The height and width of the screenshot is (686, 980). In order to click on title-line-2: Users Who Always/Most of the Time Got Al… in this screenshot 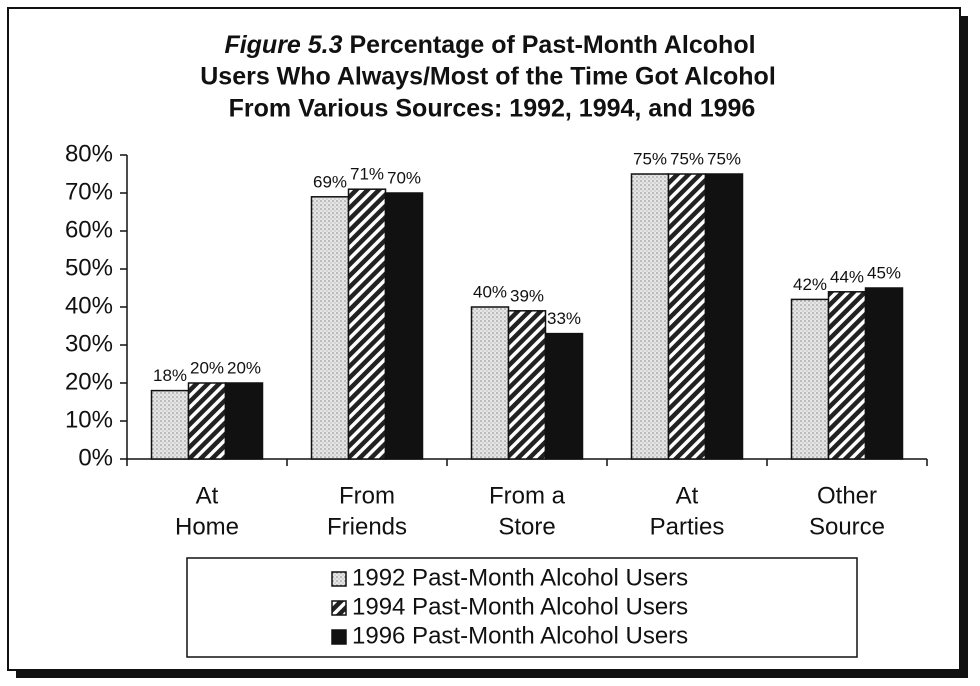, I will do `click(488, 77)`.